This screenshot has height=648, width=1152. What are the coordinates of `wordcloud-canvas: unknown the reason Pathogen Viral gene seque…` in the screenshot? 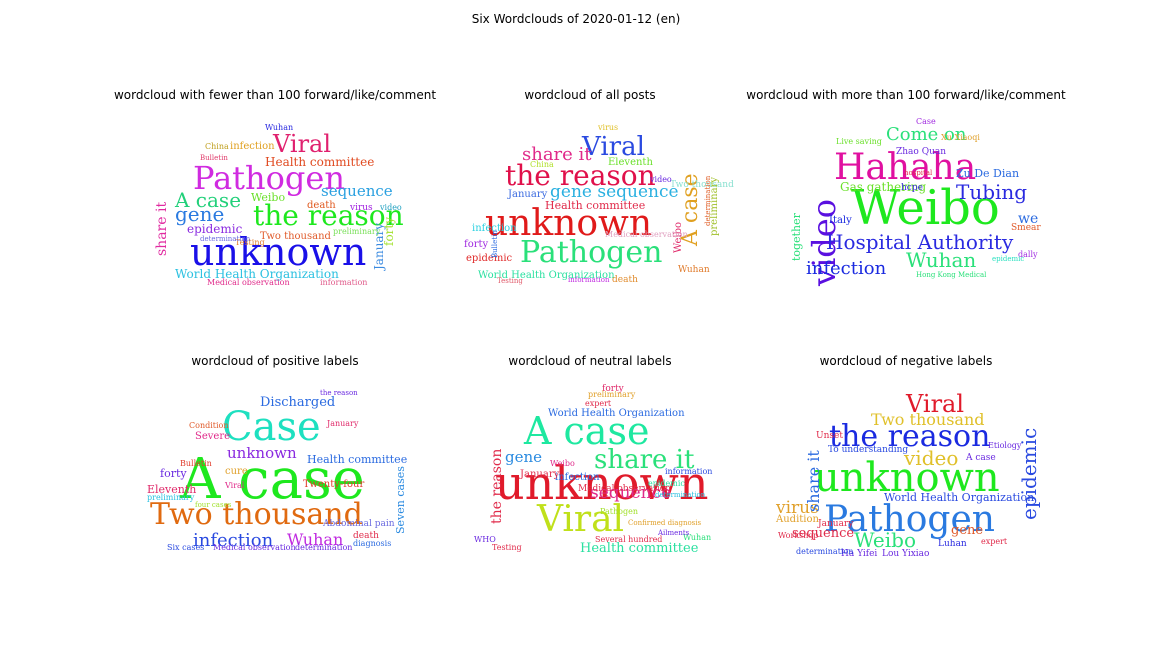 It's located at (590, 198).